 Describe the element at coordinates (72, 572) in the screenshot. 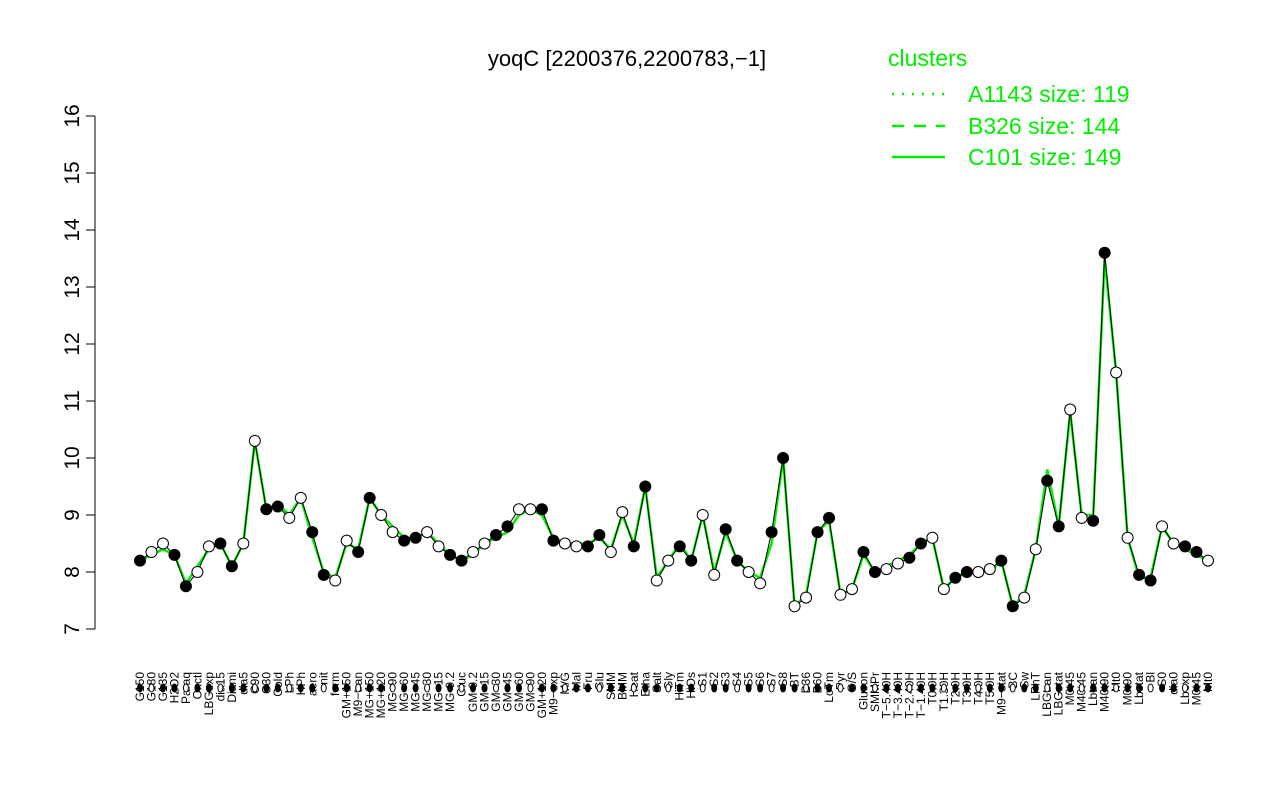

I see `y-tick-label: 8` at that location.